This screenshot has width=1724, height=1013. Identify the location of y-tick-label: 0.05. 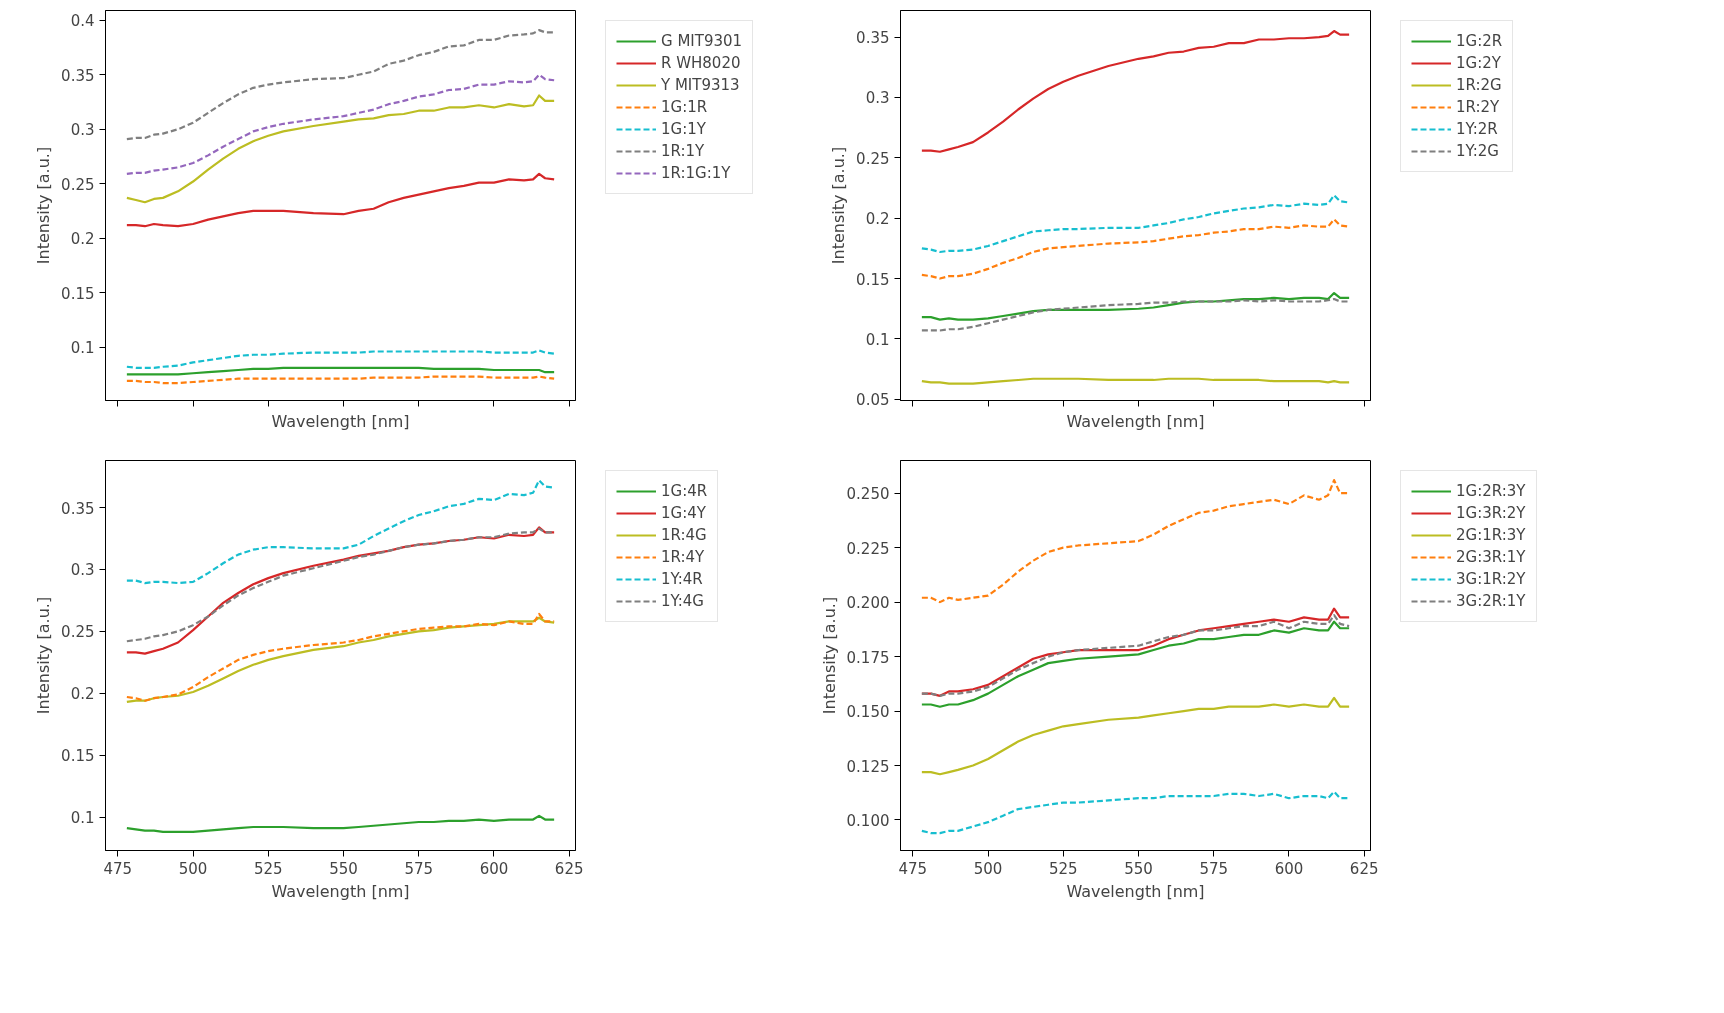
(873, 400).